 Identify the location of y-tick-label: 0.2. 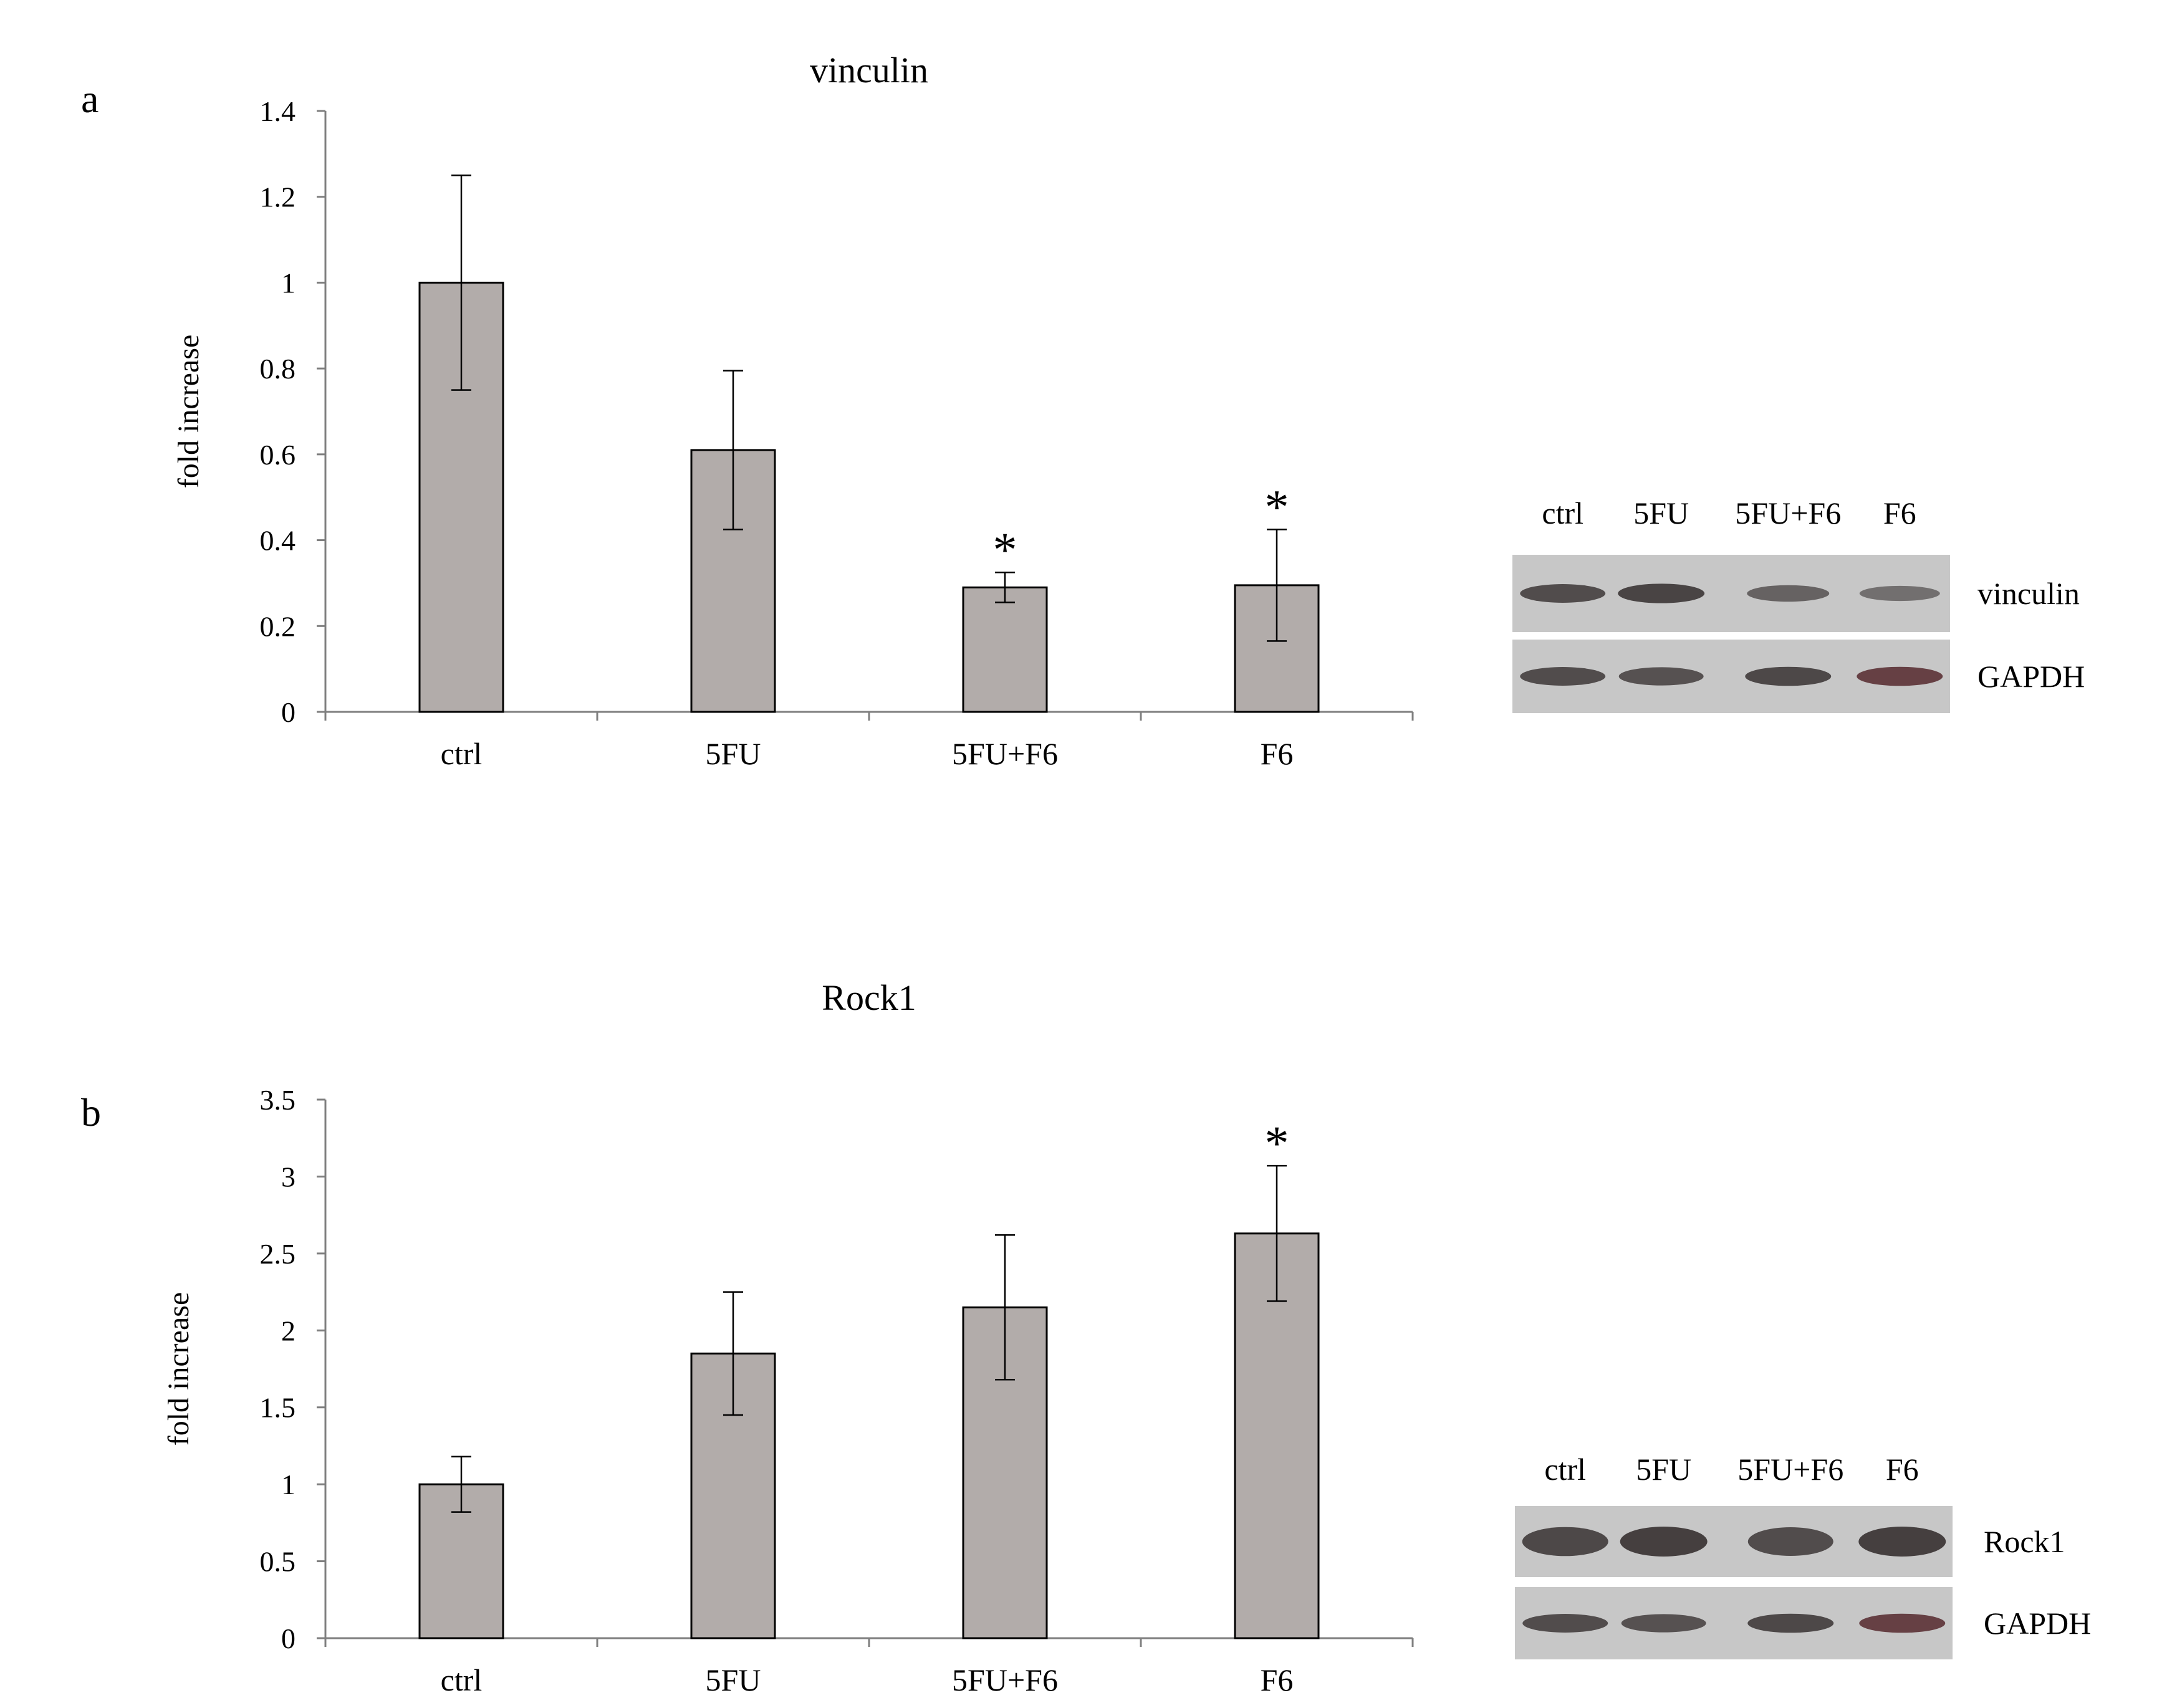
(278, 626).